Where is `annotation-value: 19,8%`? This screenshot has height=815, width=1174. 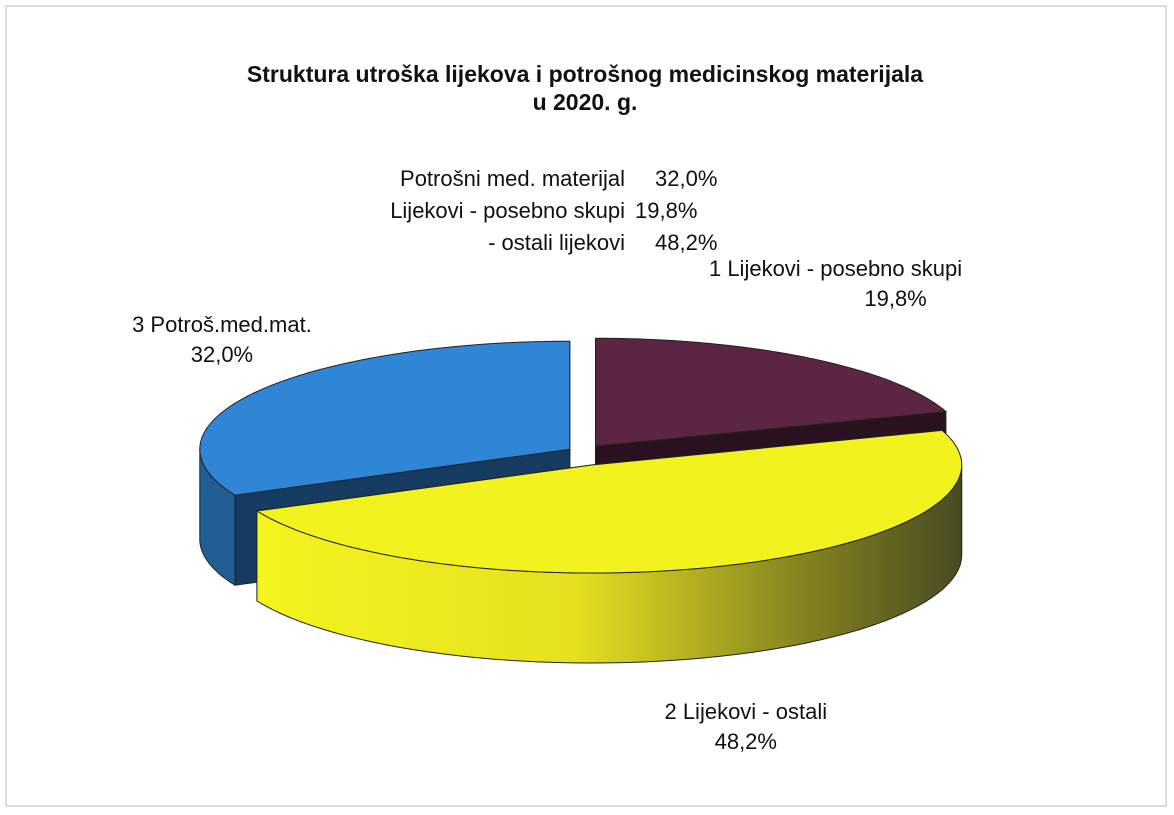
annotation-value: 19,8% is located at coordinates (666, 210).